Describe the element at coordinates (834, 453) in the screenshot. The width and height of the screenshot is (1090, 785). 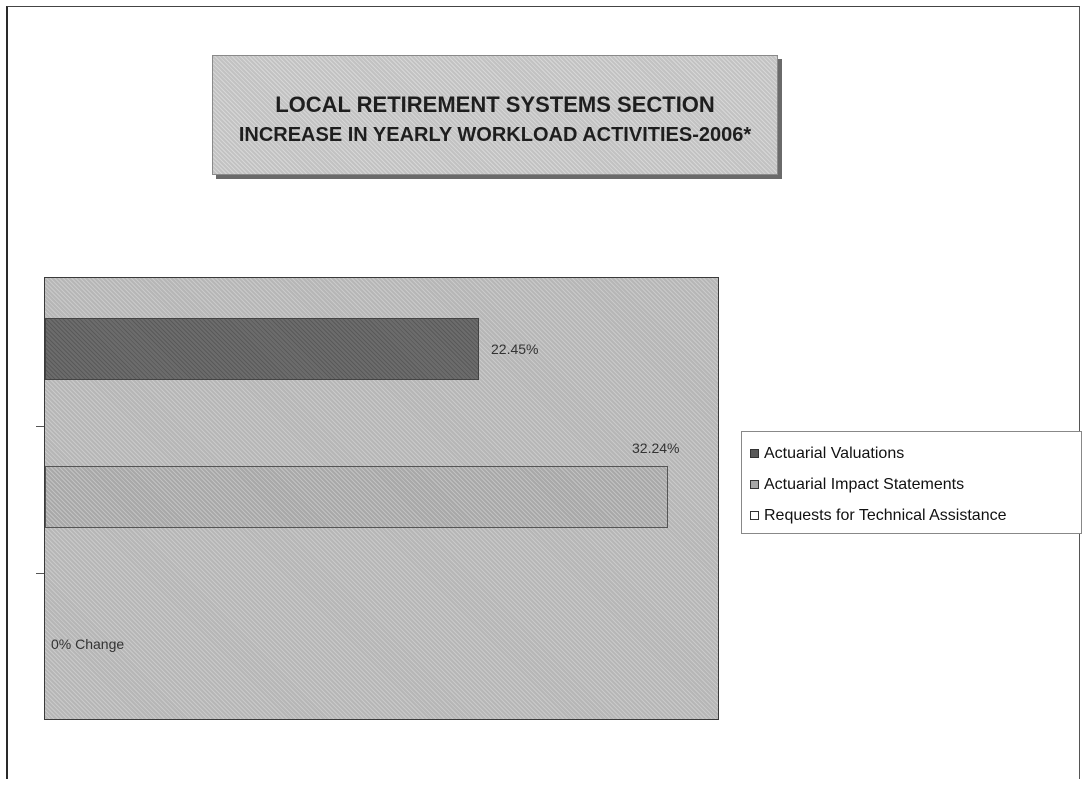
I see `legend-label: Actuarial Valuations` at that location.